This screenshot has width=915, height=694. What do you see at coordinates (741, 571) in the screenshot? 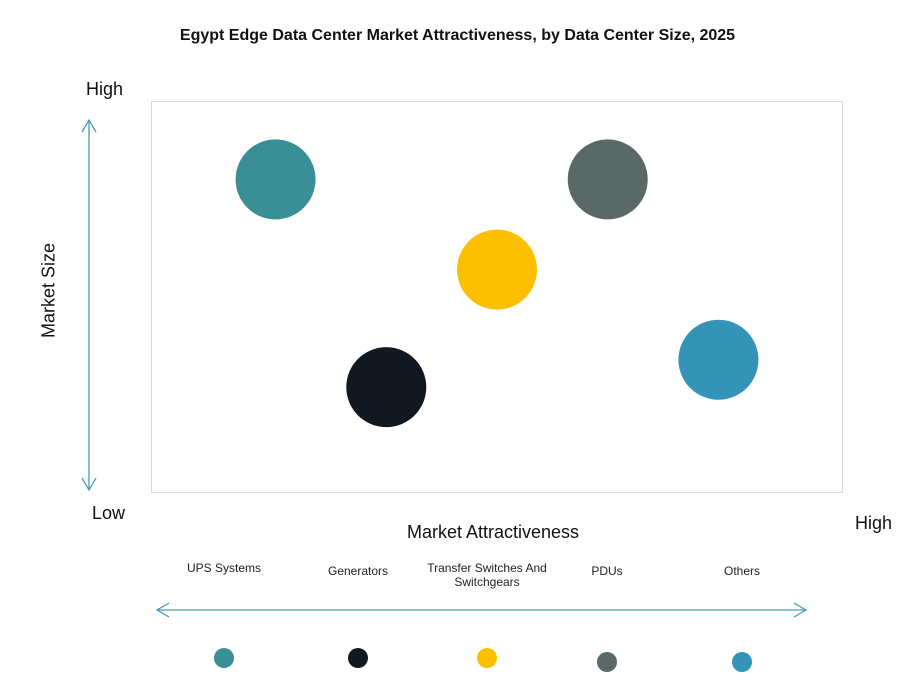
I see `legend-label: Others` at bounding box center [741, 571].